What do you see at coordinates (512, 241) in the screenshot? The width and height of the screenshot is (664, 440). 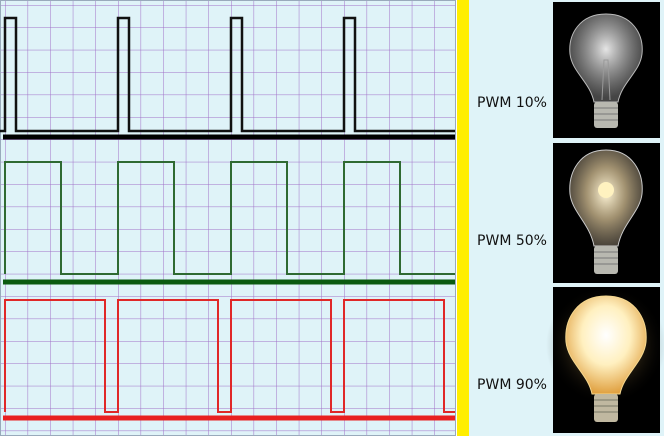 I see `pwm-label: PWM 50%` at bounding box center [512, 241].